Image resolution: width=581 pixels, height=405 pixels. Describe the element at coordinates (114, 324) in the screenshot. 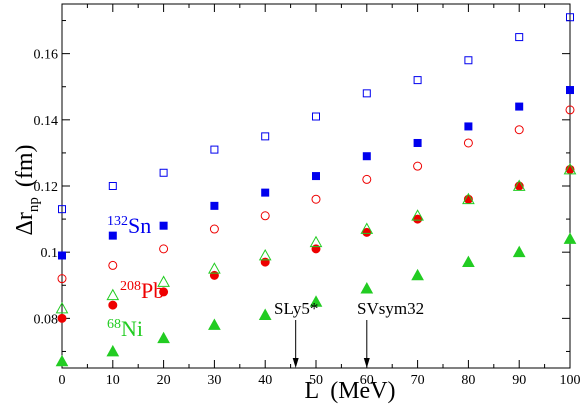

I see `series-label-ni-mass: 68` at that location.